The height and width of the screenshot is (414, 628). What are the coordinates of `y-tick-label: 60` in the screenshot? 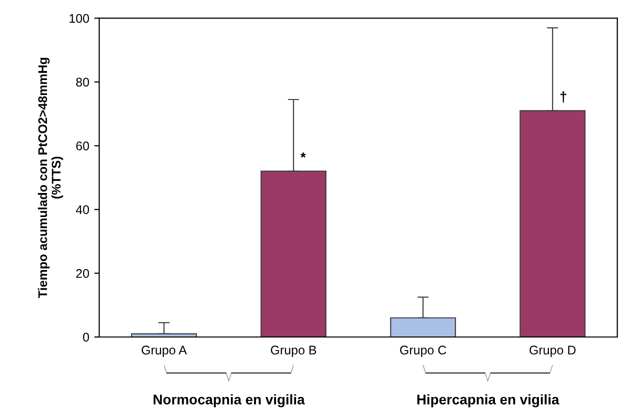 It's located at (83, 146).